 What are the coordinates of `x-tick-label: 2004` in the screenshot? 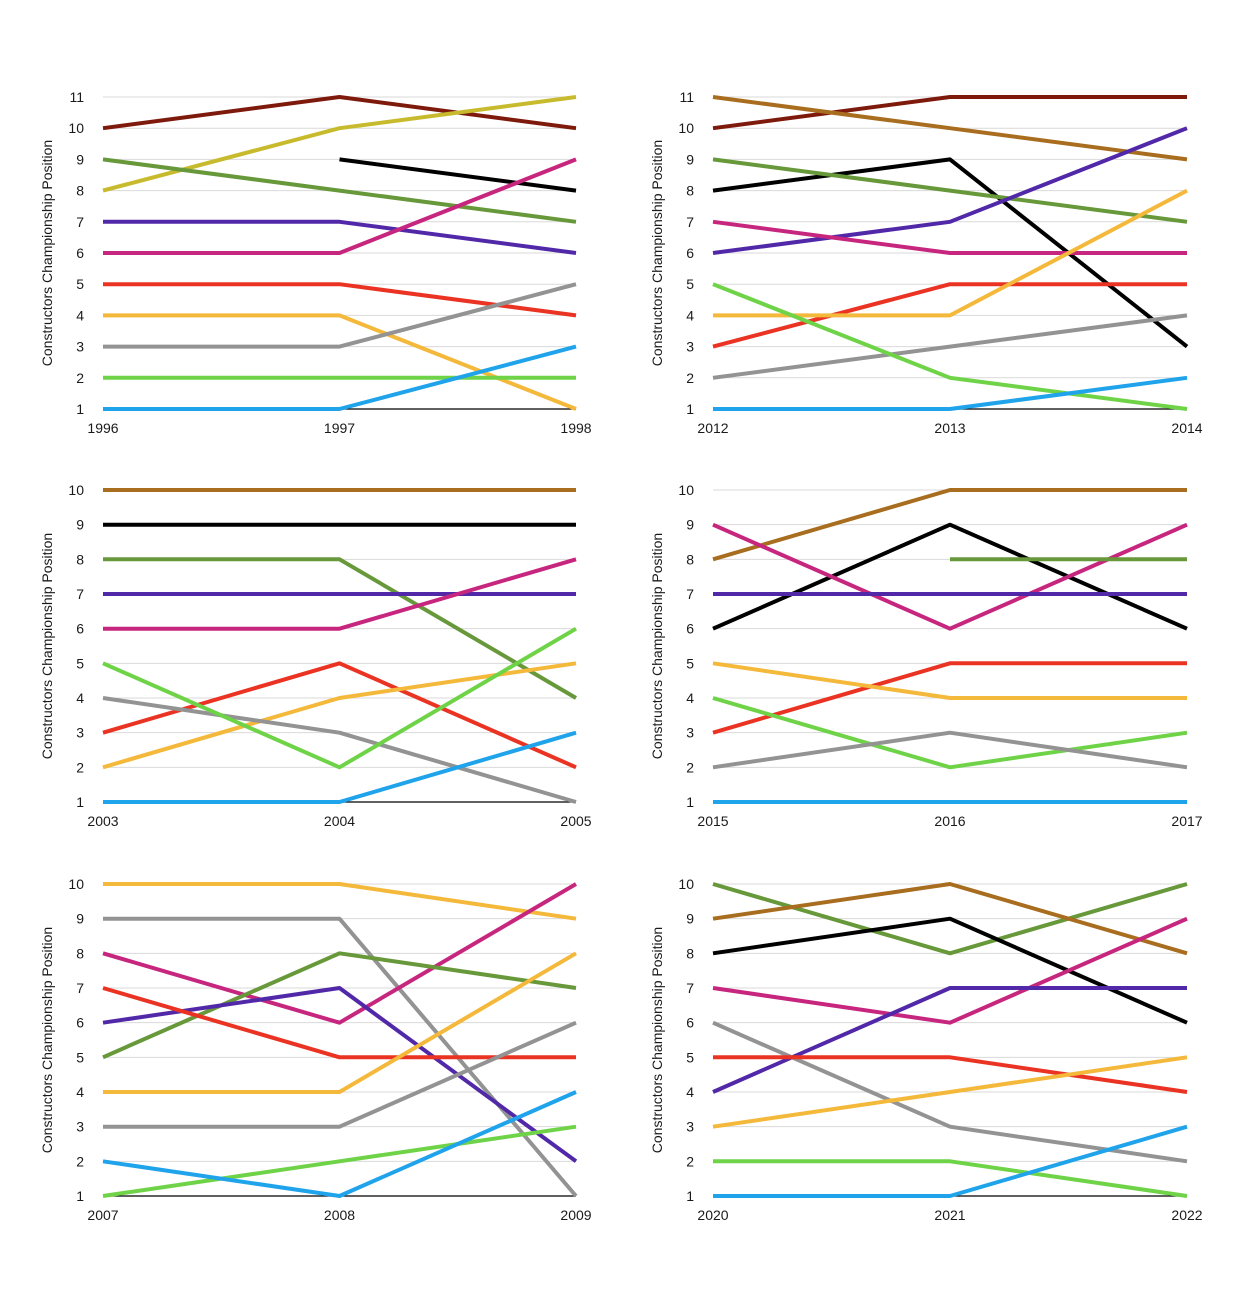 It's located at (339, 821).